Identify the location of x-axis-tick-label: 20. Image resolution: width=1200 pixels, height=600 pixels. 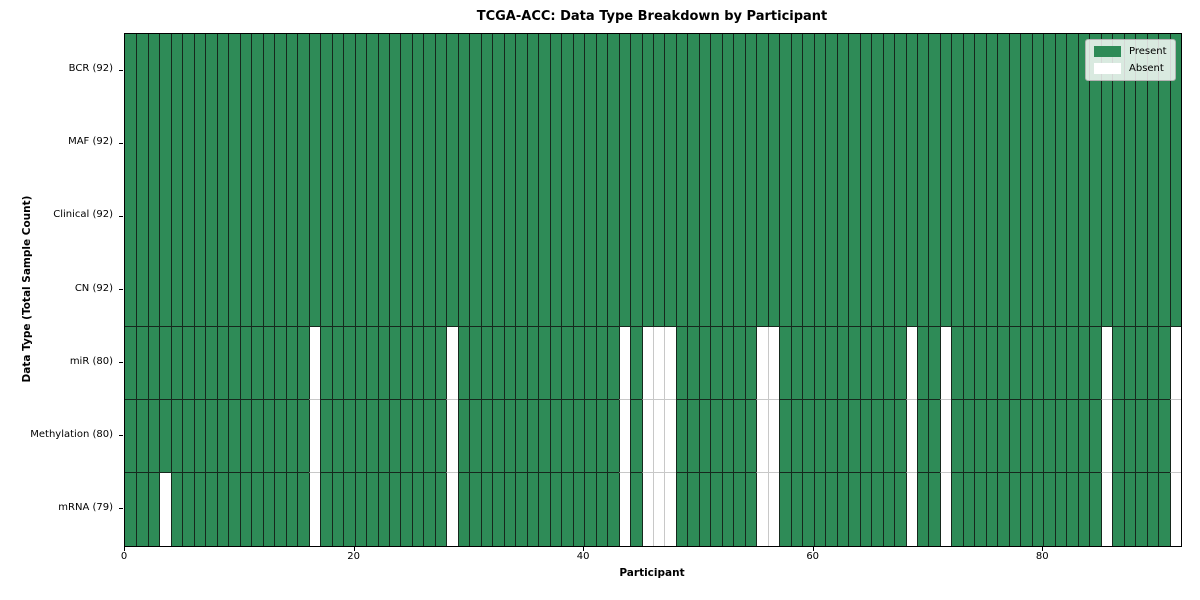
(353, 556).